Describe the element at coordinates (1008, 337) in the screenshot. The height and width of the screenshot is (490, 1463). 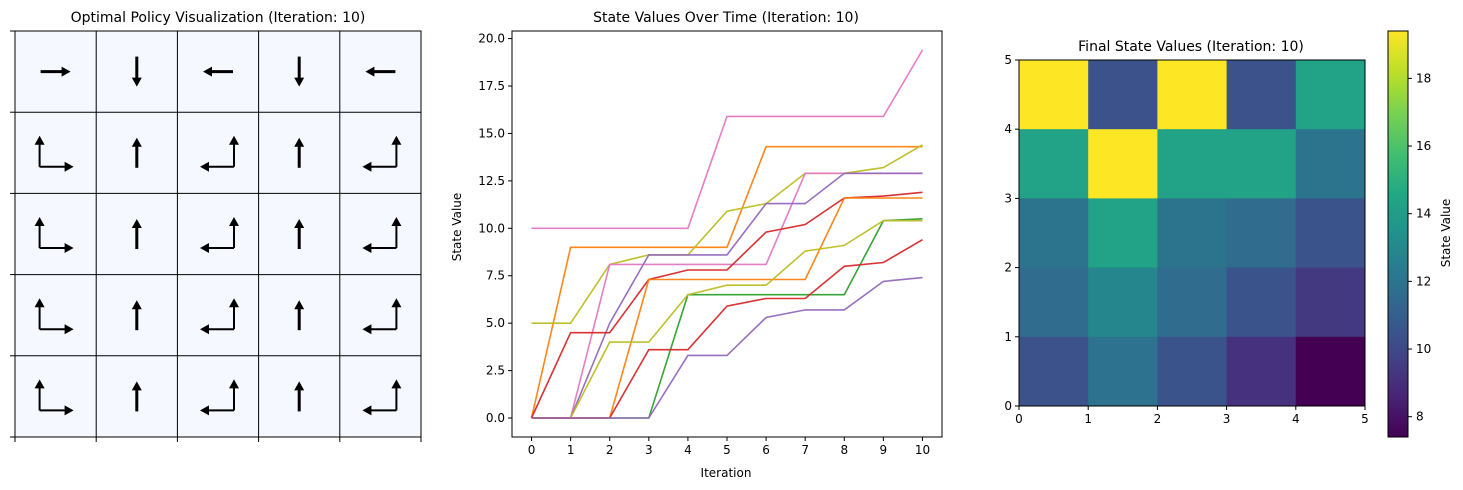
I see `y-tick-label: 1` at that location.